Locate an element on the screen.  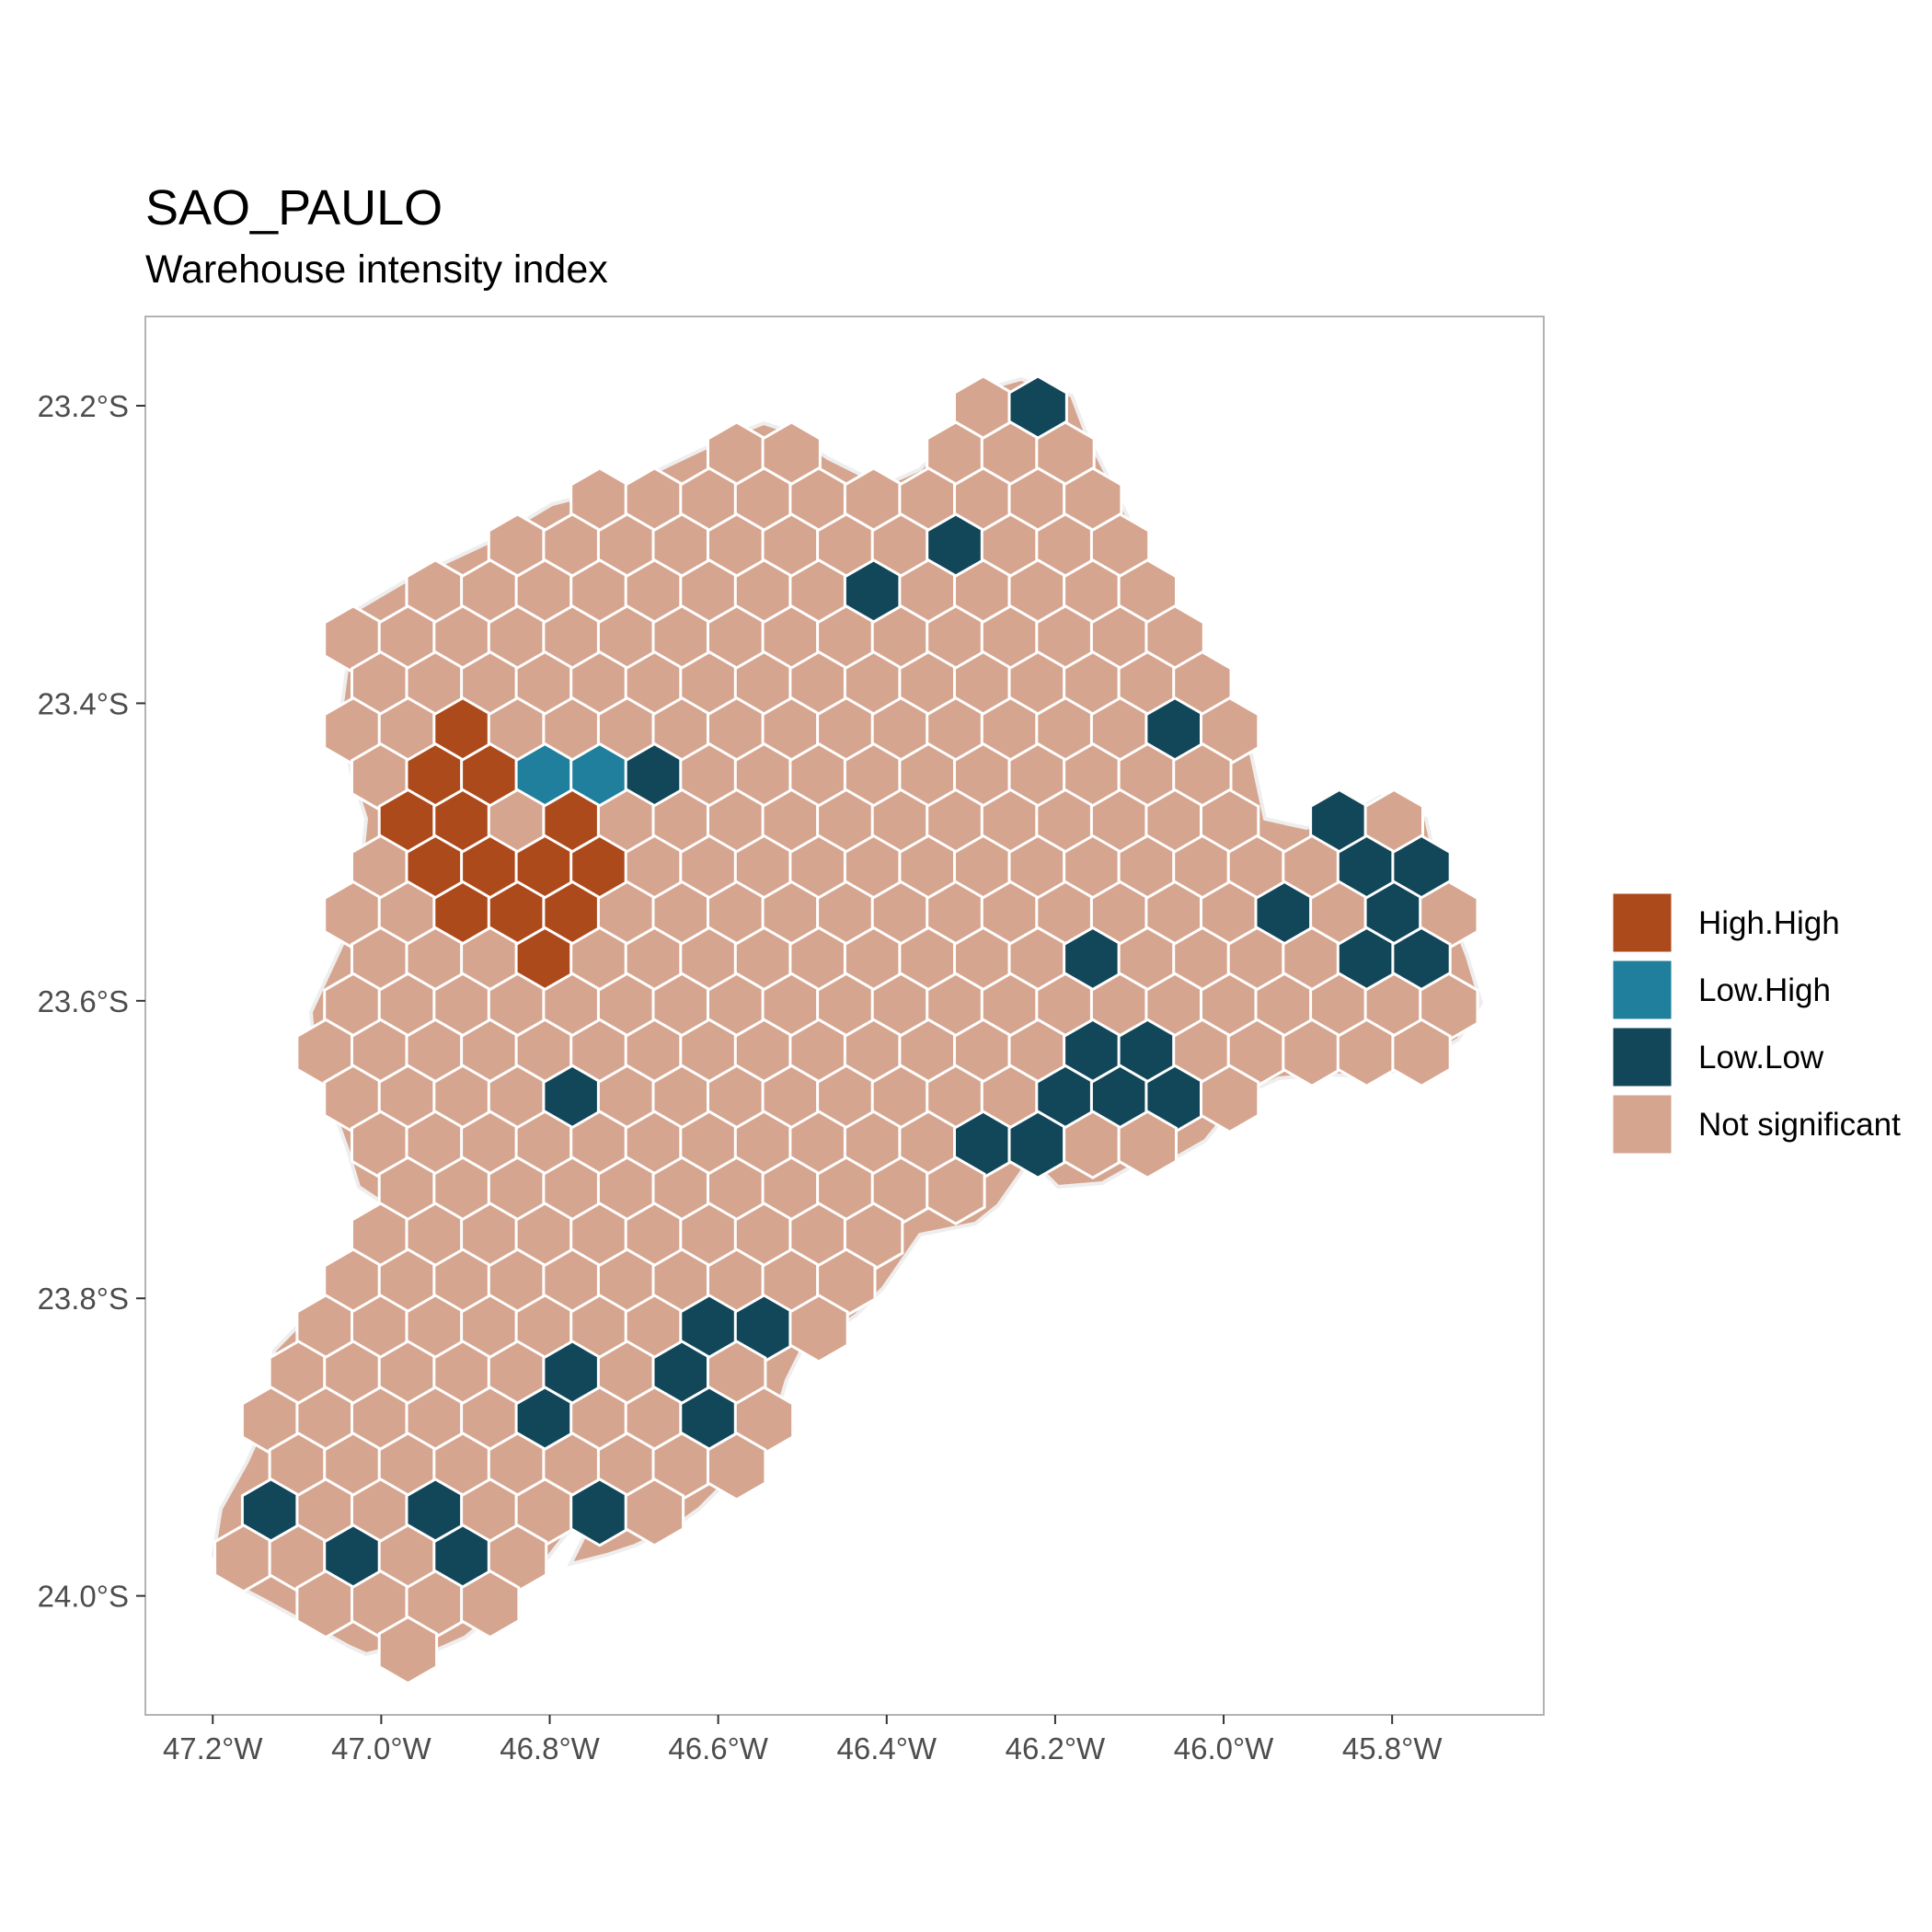
legend-label: Low.Low is located at coordinates (1761, 1057).